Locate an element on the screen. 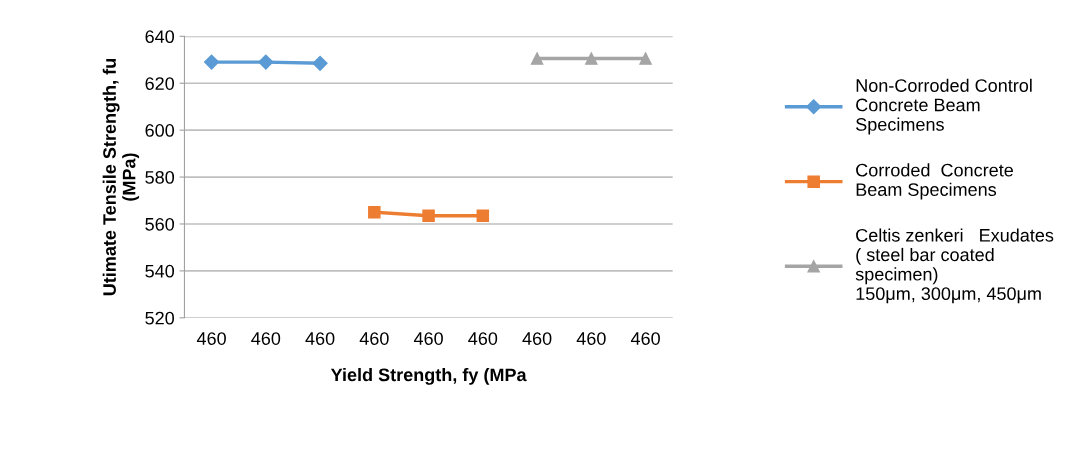  legend-label: Corroded Concrete Beam Specimens is located at coordinates (934, 181).